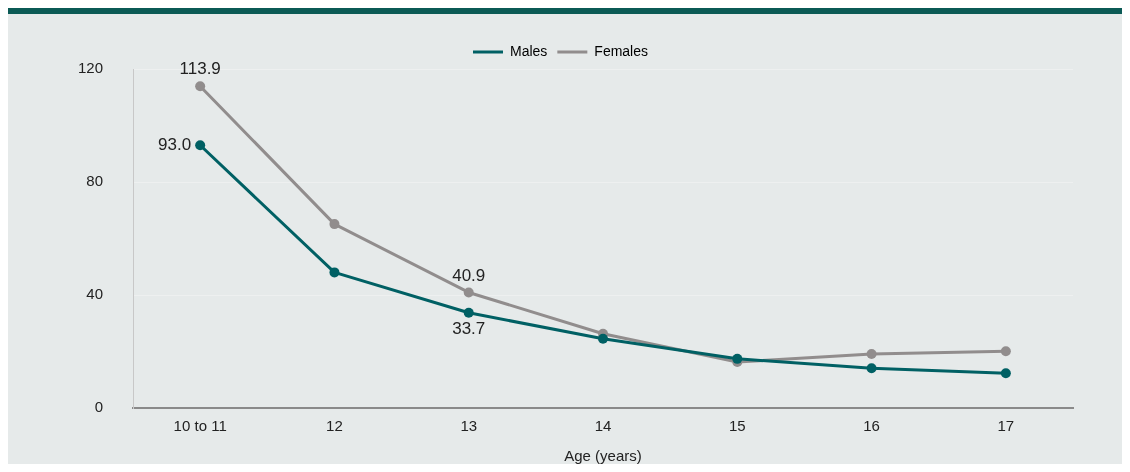 The image size is (1130, 472). What do you see at coordinates (603, 426) in the screenshot?
I see `x-tick-label: 14` at bounding box center [603, 426].